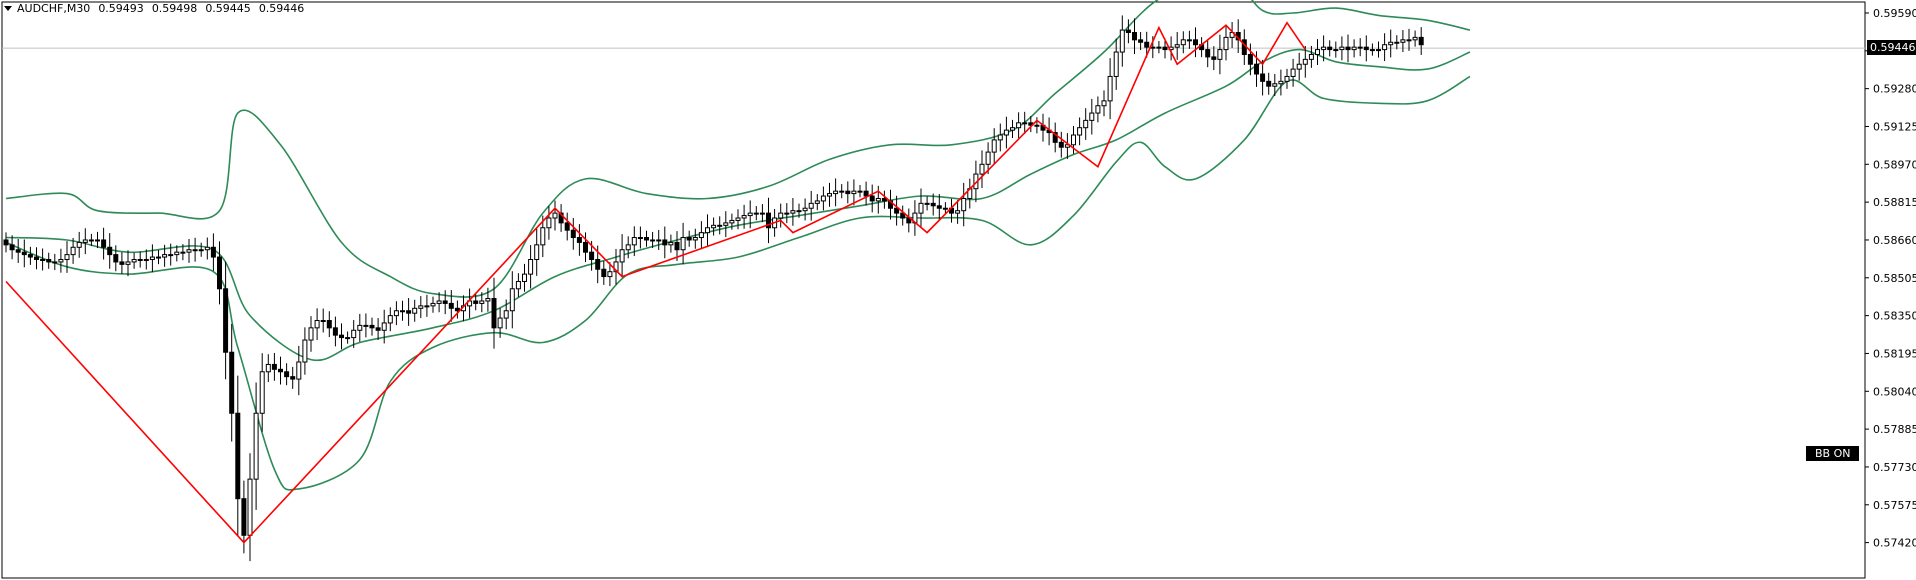  I want to click on high-value: 0.59498, so click(174, 8).